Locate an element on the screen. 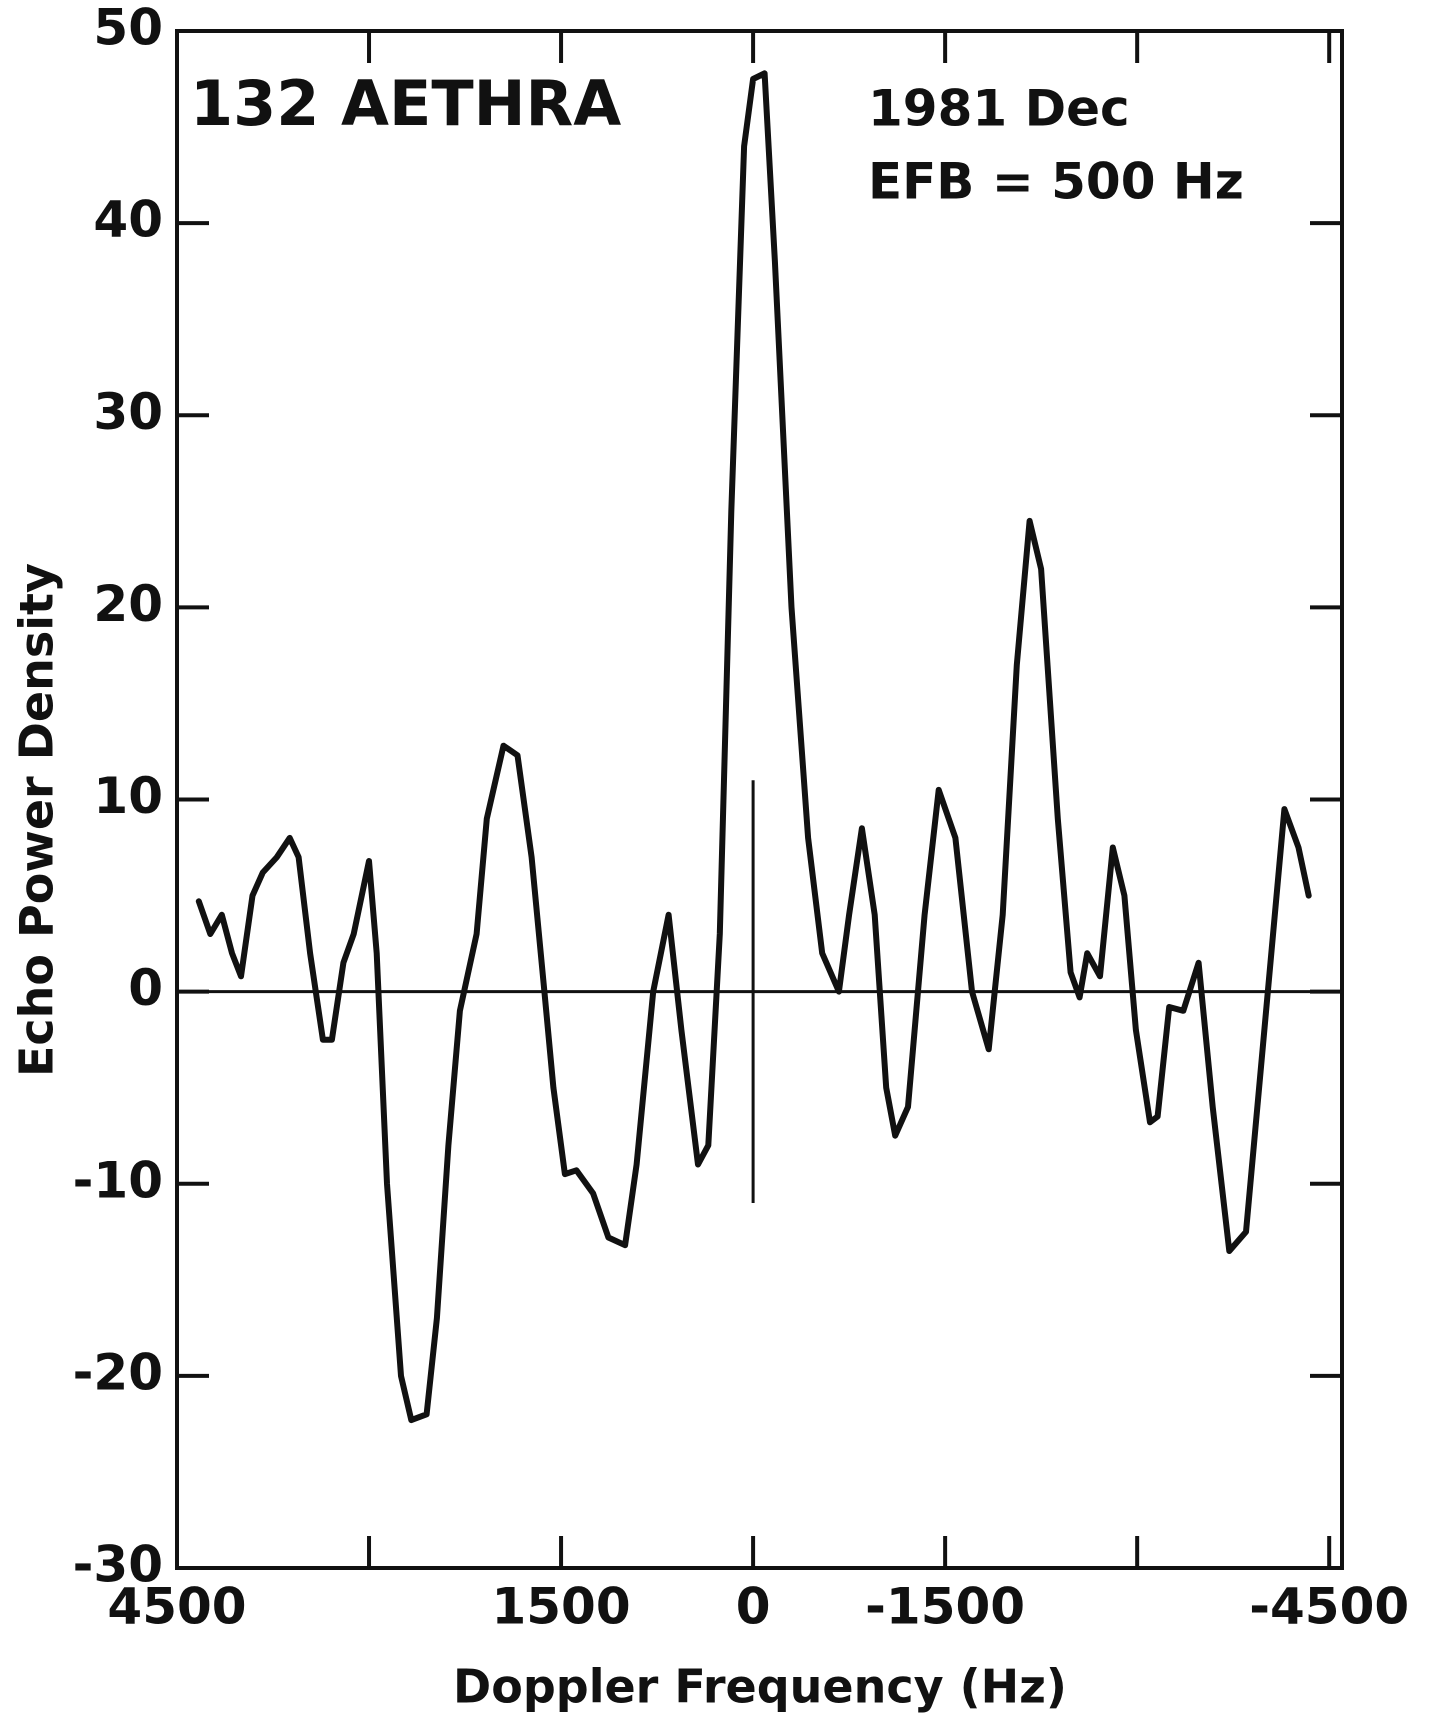  y-tick-label: -20 is located at coordinates (118, 1372).